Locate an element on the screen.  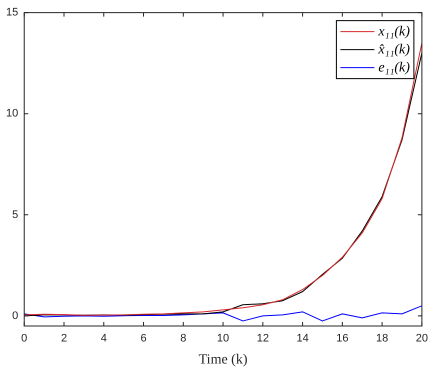
x-tick-label: 16 is located at coordinates (342, 338).